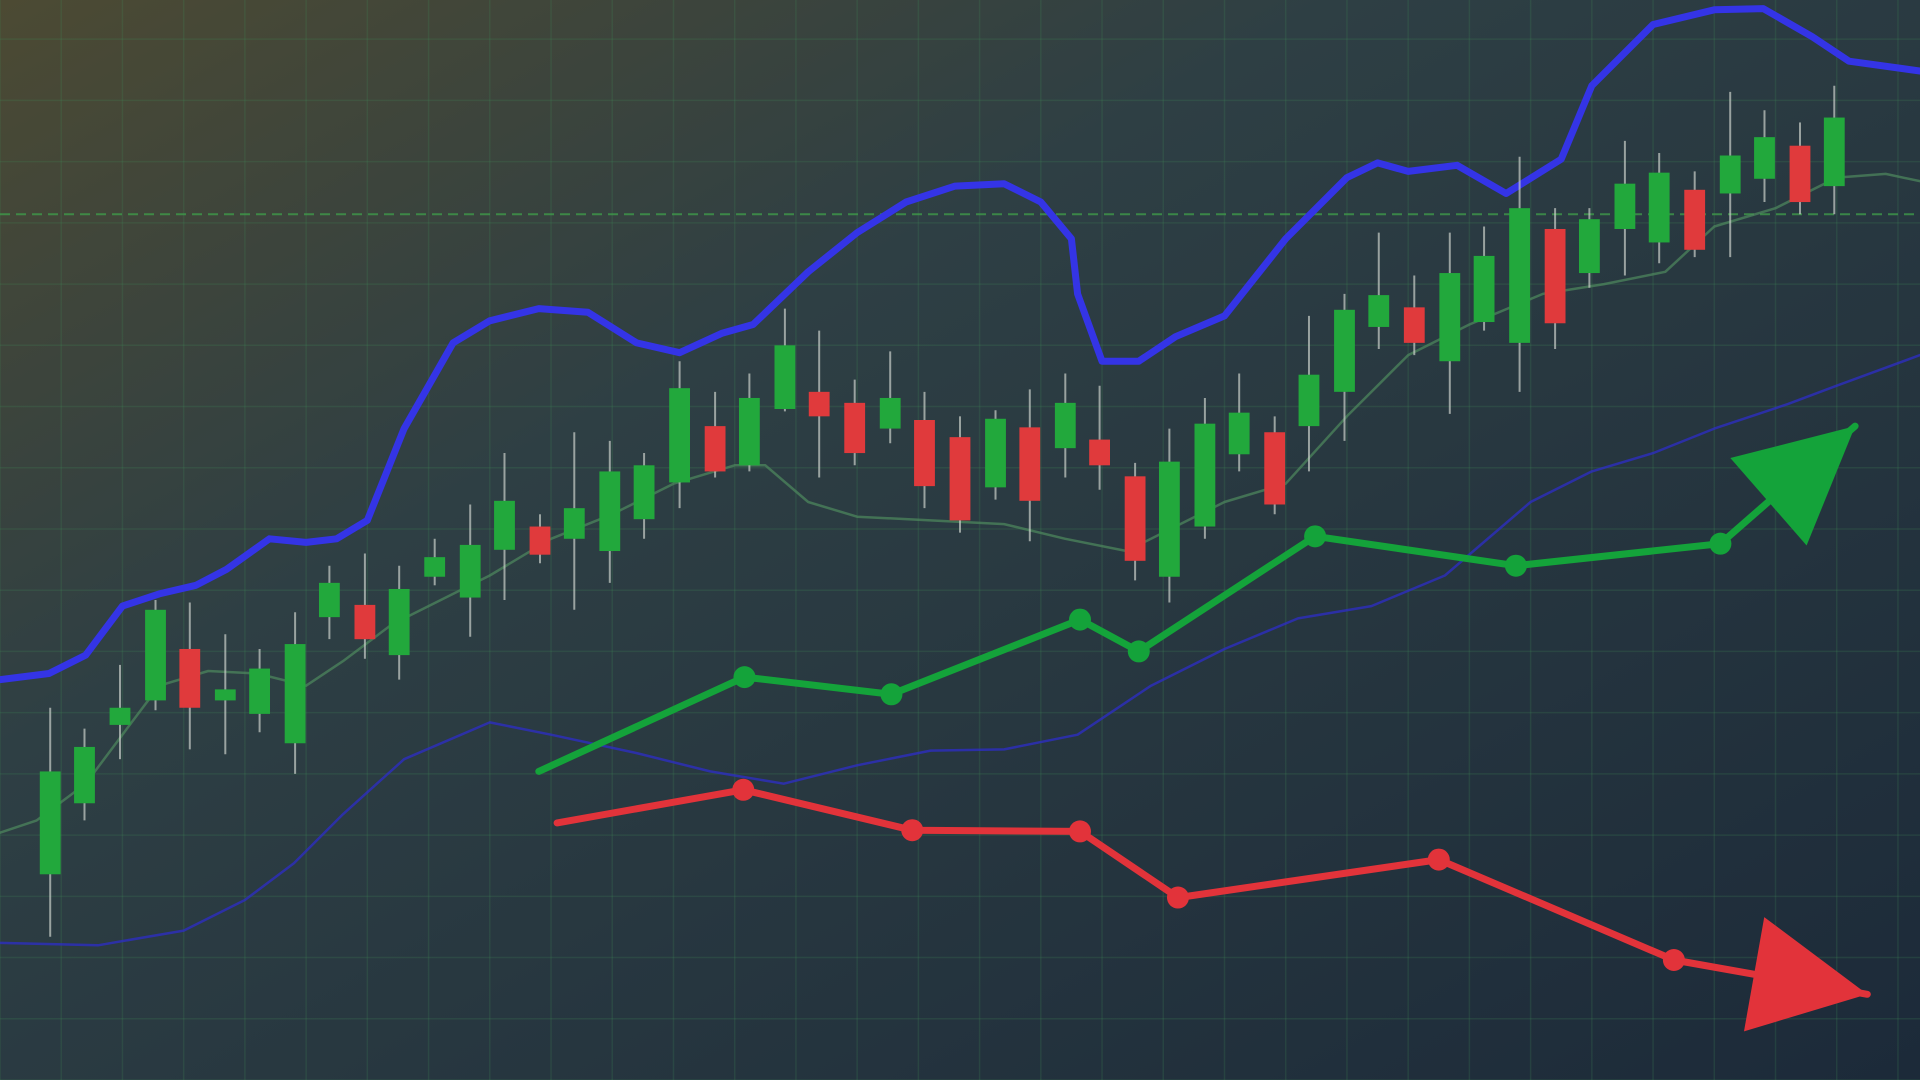 This screenshot has width=1920, height=1080. I want to click on trend-line, so click(1212, 892).